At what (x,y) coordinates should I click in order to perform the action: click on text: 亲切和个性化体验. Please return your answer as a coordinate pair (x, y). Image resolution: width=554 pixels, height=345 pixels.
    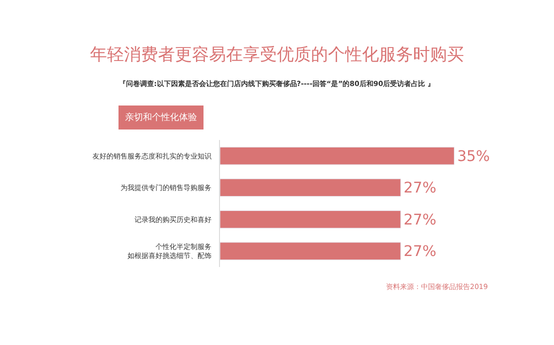
    Looking at the image, I should click on (161, 117).